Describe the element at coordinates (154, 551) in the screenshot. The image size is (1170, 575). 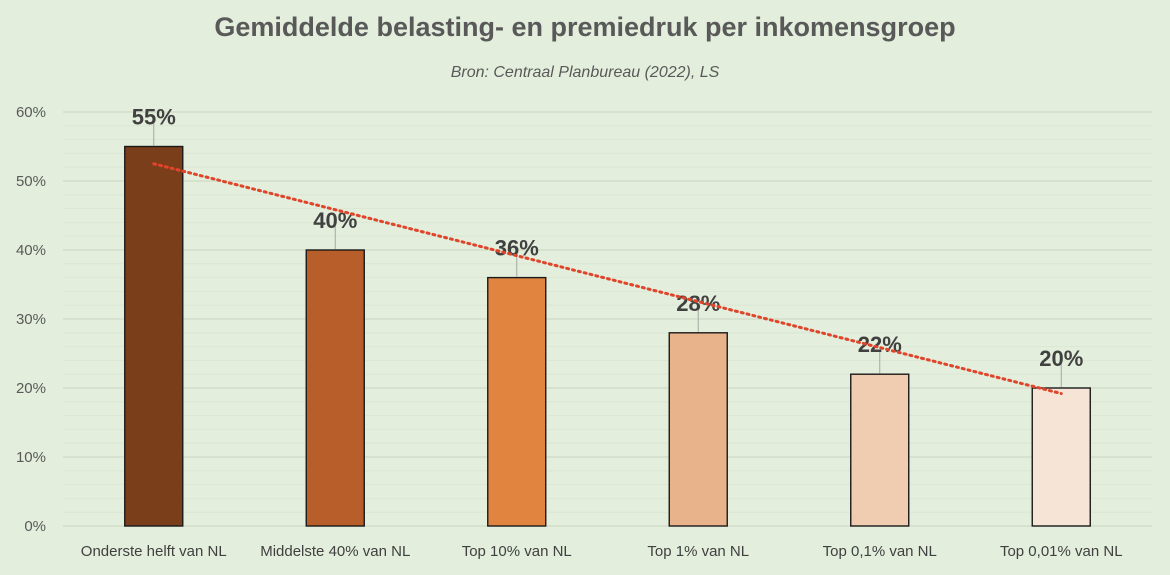
I see `x-tick-label: Onderste helft van NL` at that location.